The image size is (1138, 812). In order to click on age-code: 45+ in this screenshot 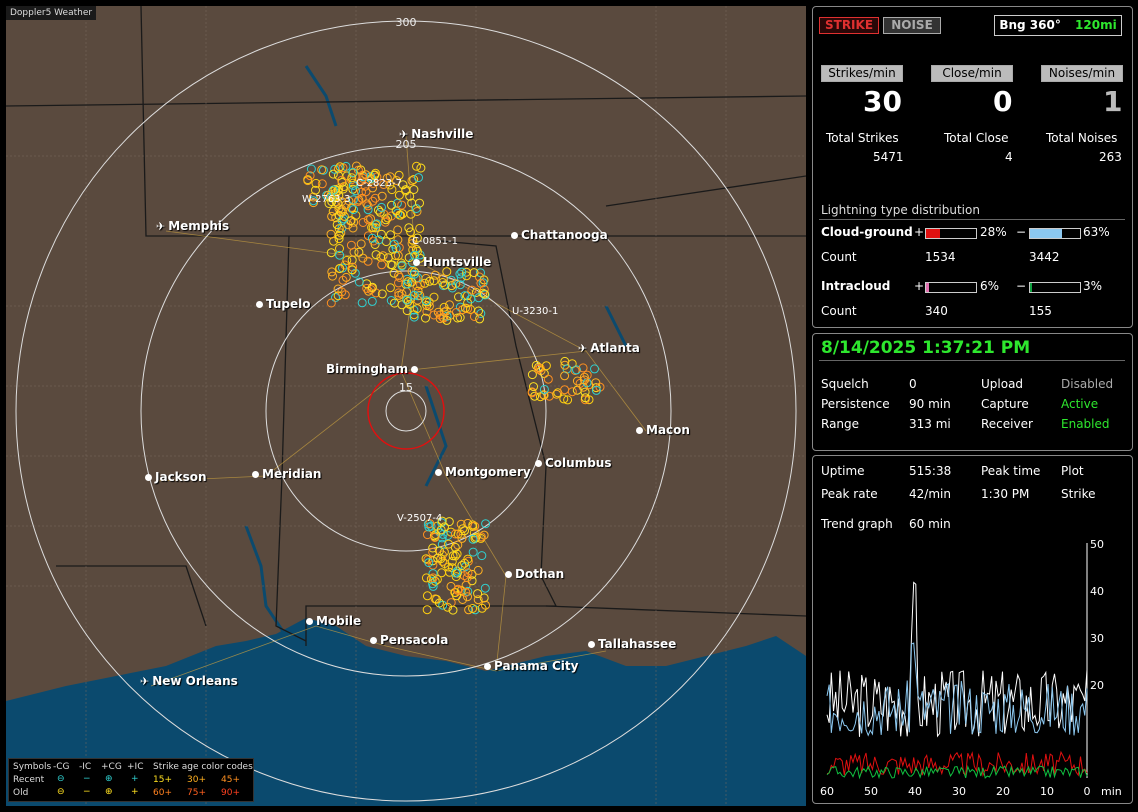, I will do `click(230, 780)`.